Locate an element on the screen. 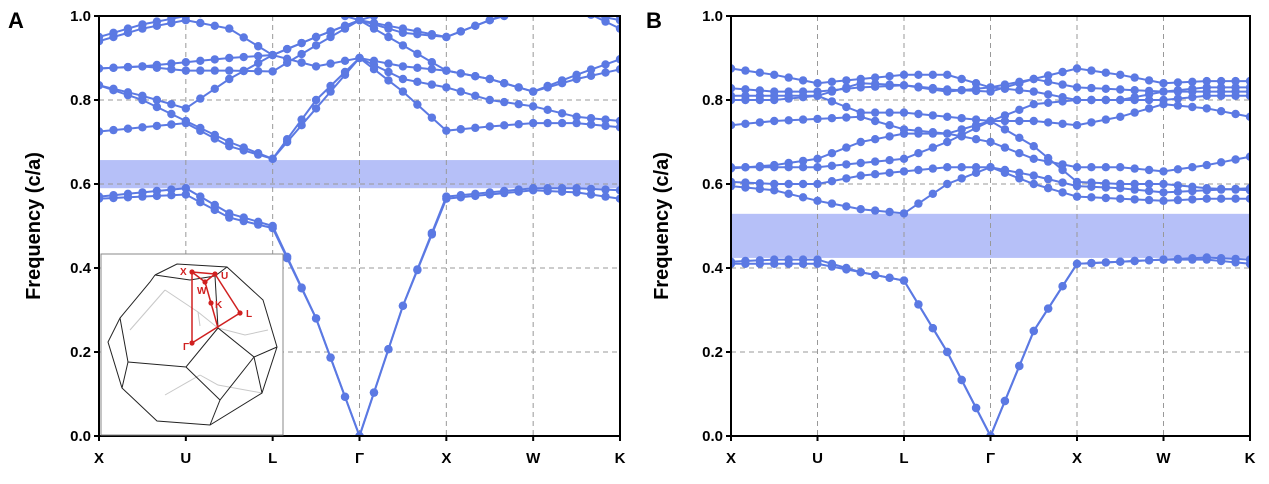  y-tick-label: 0.2 is located at coordinates (712, 352).